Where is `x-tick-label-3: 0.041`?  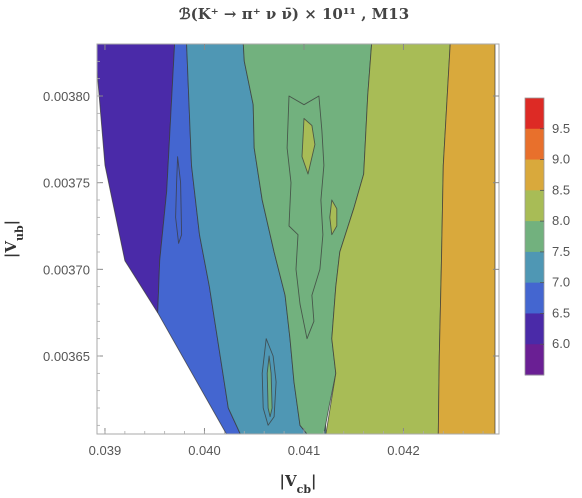 x-tick-label-3: 0.041 is located at coordinates (304, 450).